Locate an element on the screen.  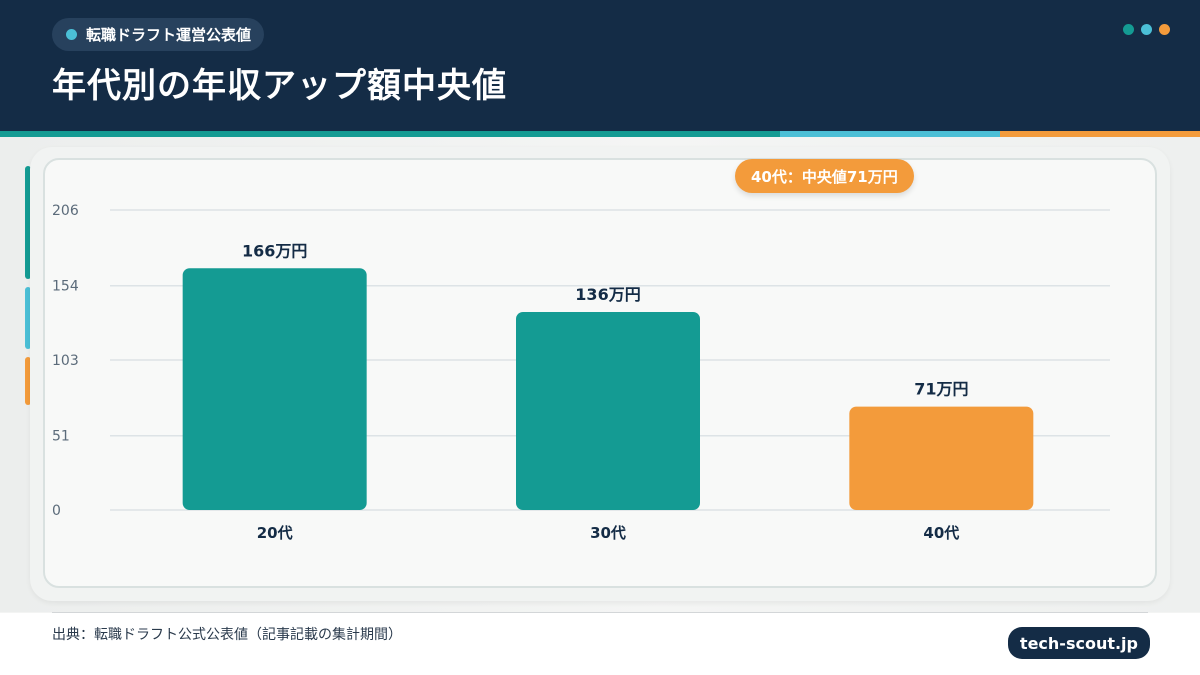
x-category-label: 20代 is located at coordinates (275, 533).